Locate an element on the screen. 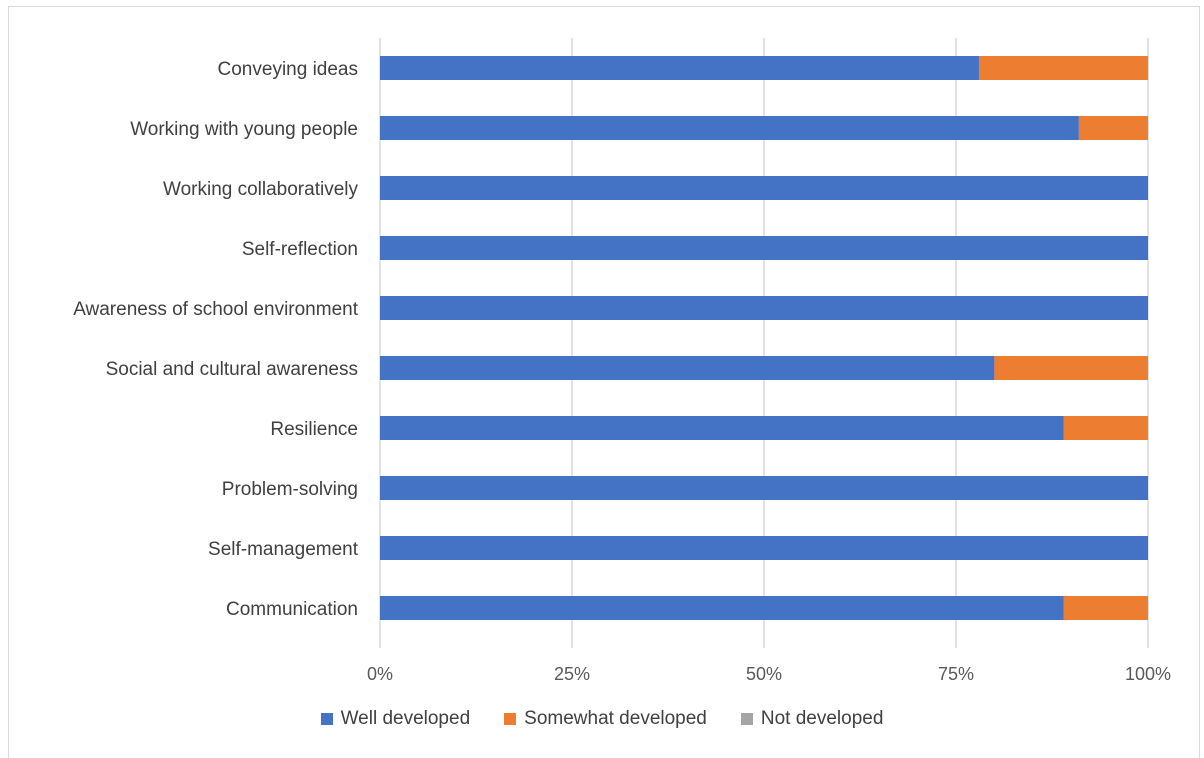 Image resolution: width=1204 pixels, height=758 pixels. legend-item: Somewhat developed is located at coordinates (605, 719).